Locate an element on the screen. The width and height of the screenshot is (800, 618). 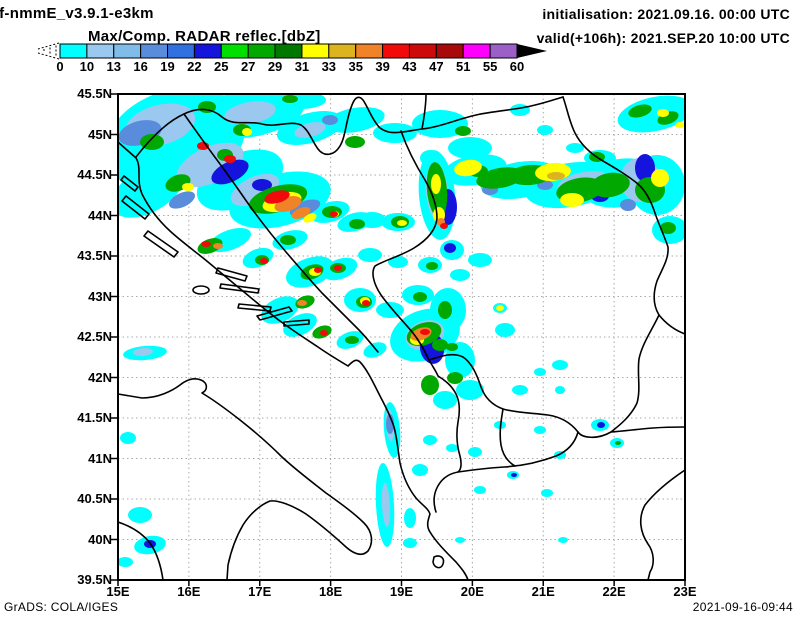
border-north is located at coordinates (349, 127).